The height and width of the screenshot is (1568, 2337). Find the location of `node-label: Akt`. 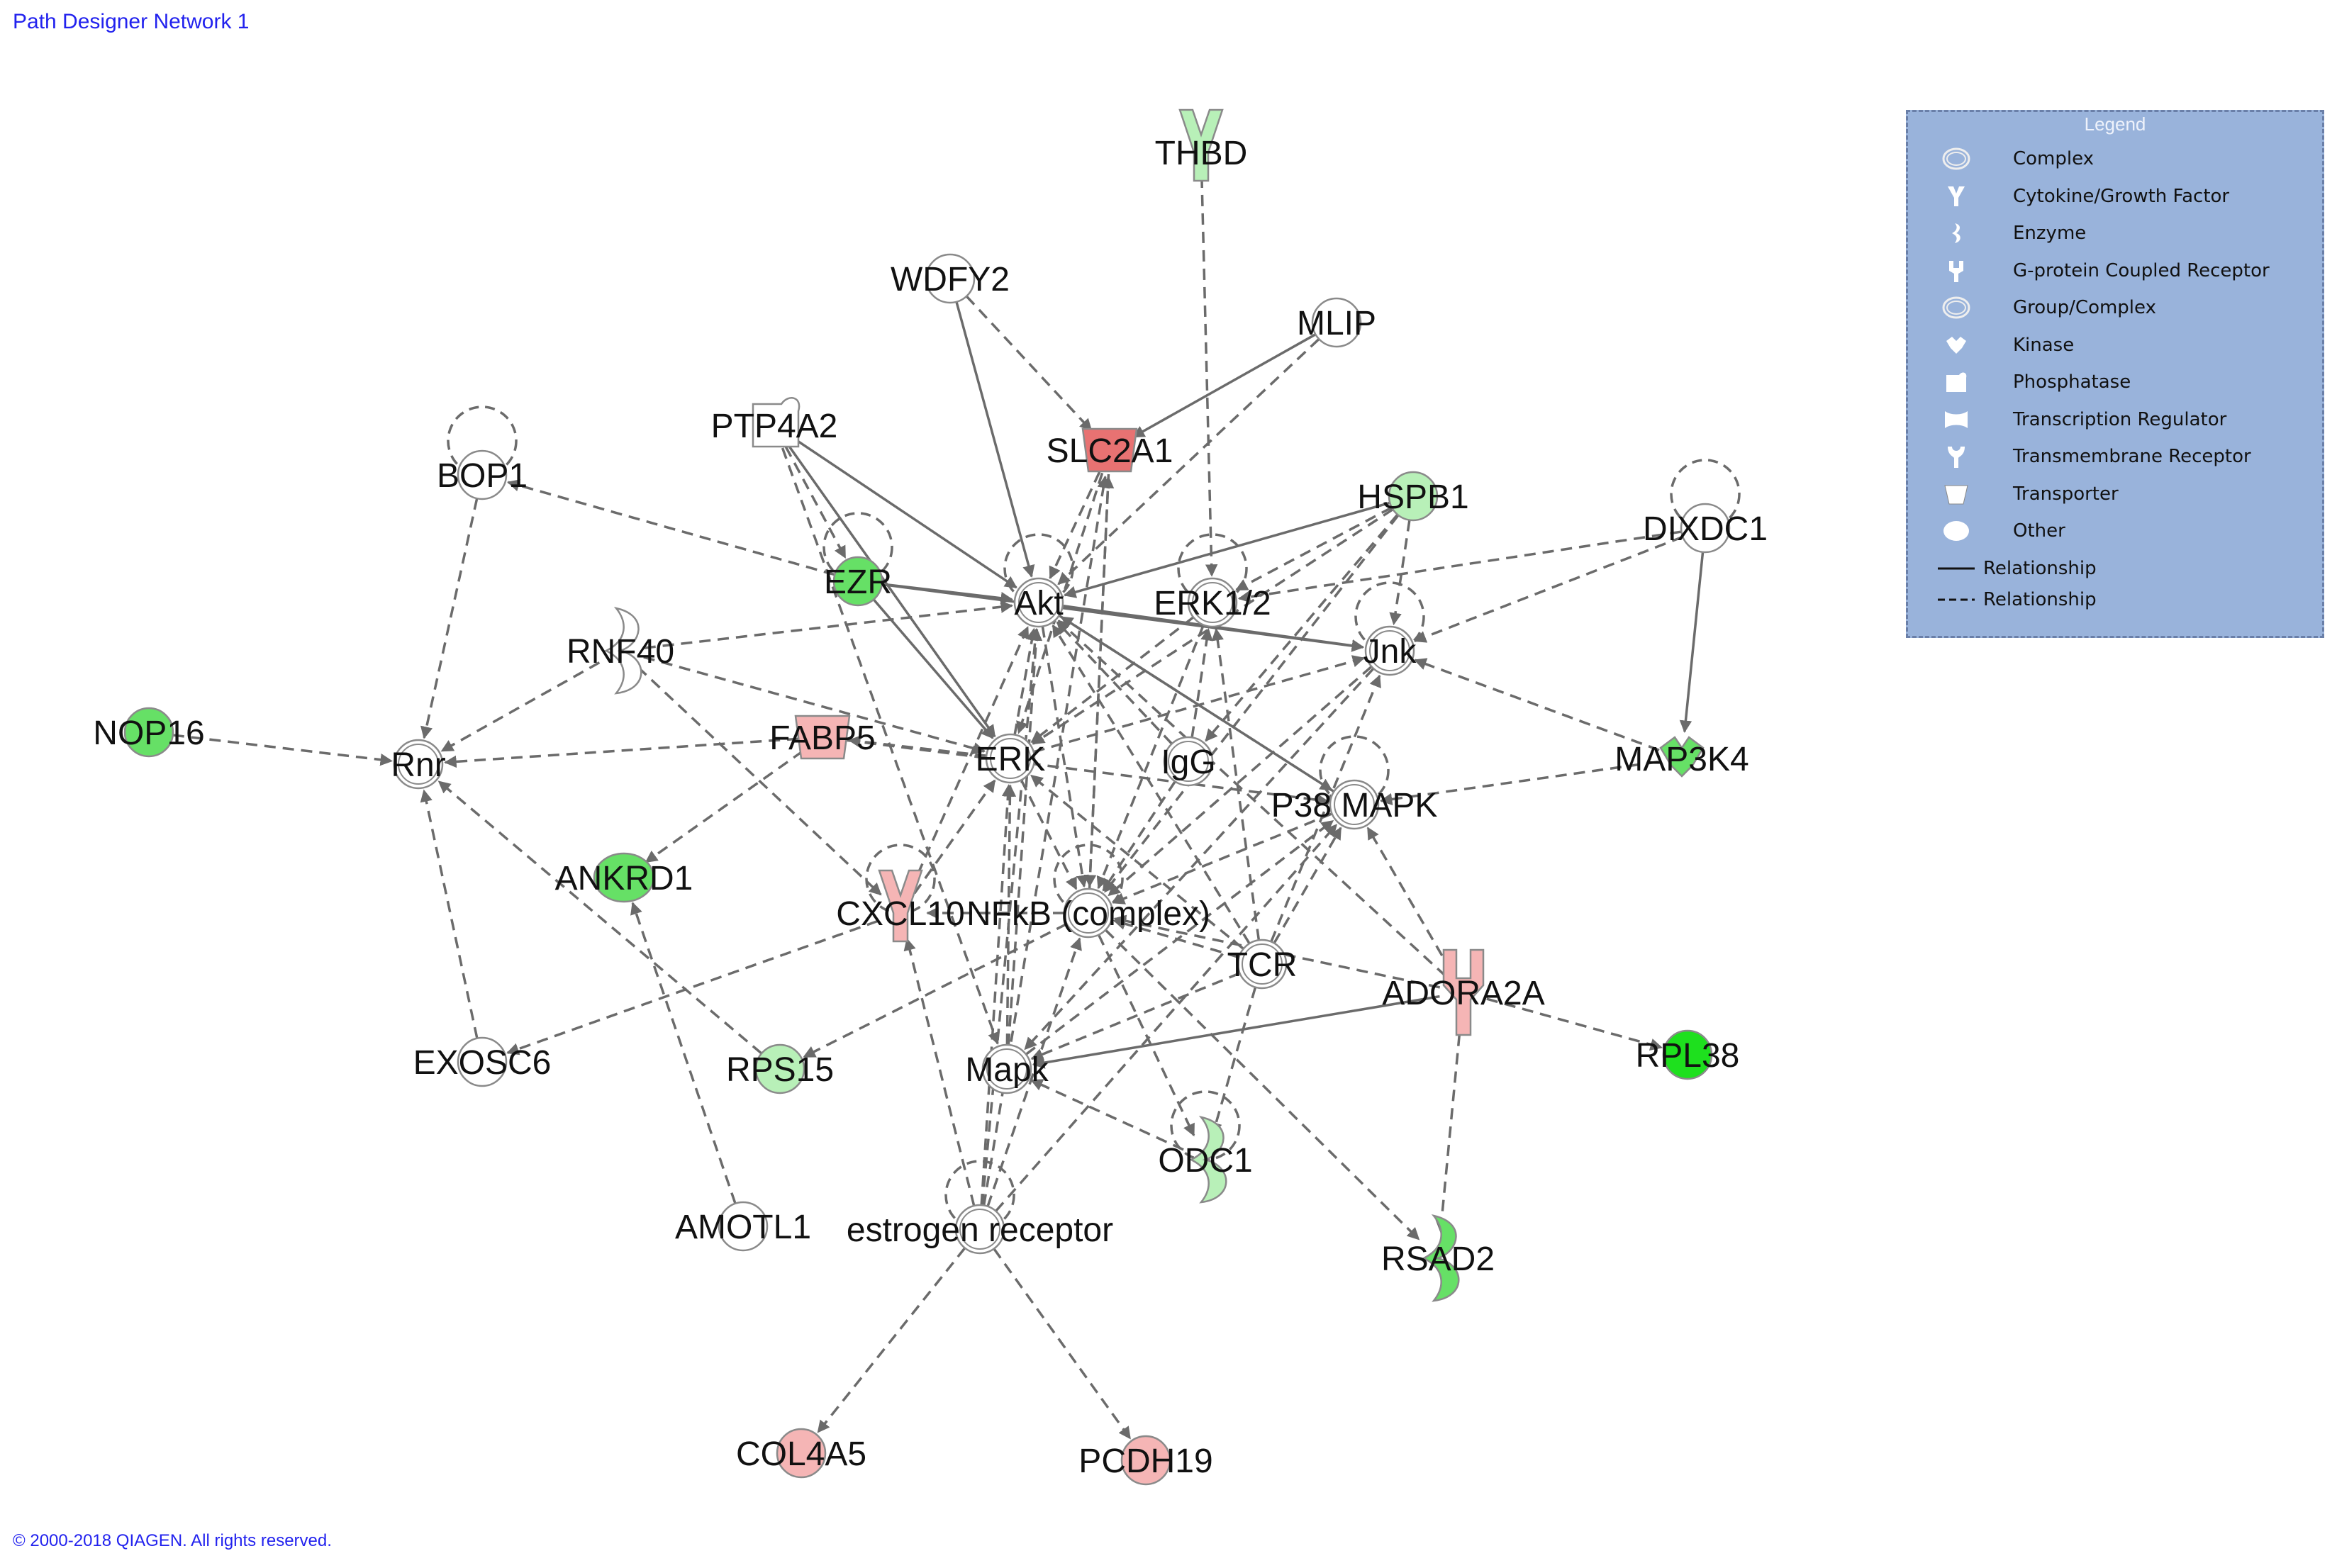

node-label: Akt is located at coordinates (1038, 603).